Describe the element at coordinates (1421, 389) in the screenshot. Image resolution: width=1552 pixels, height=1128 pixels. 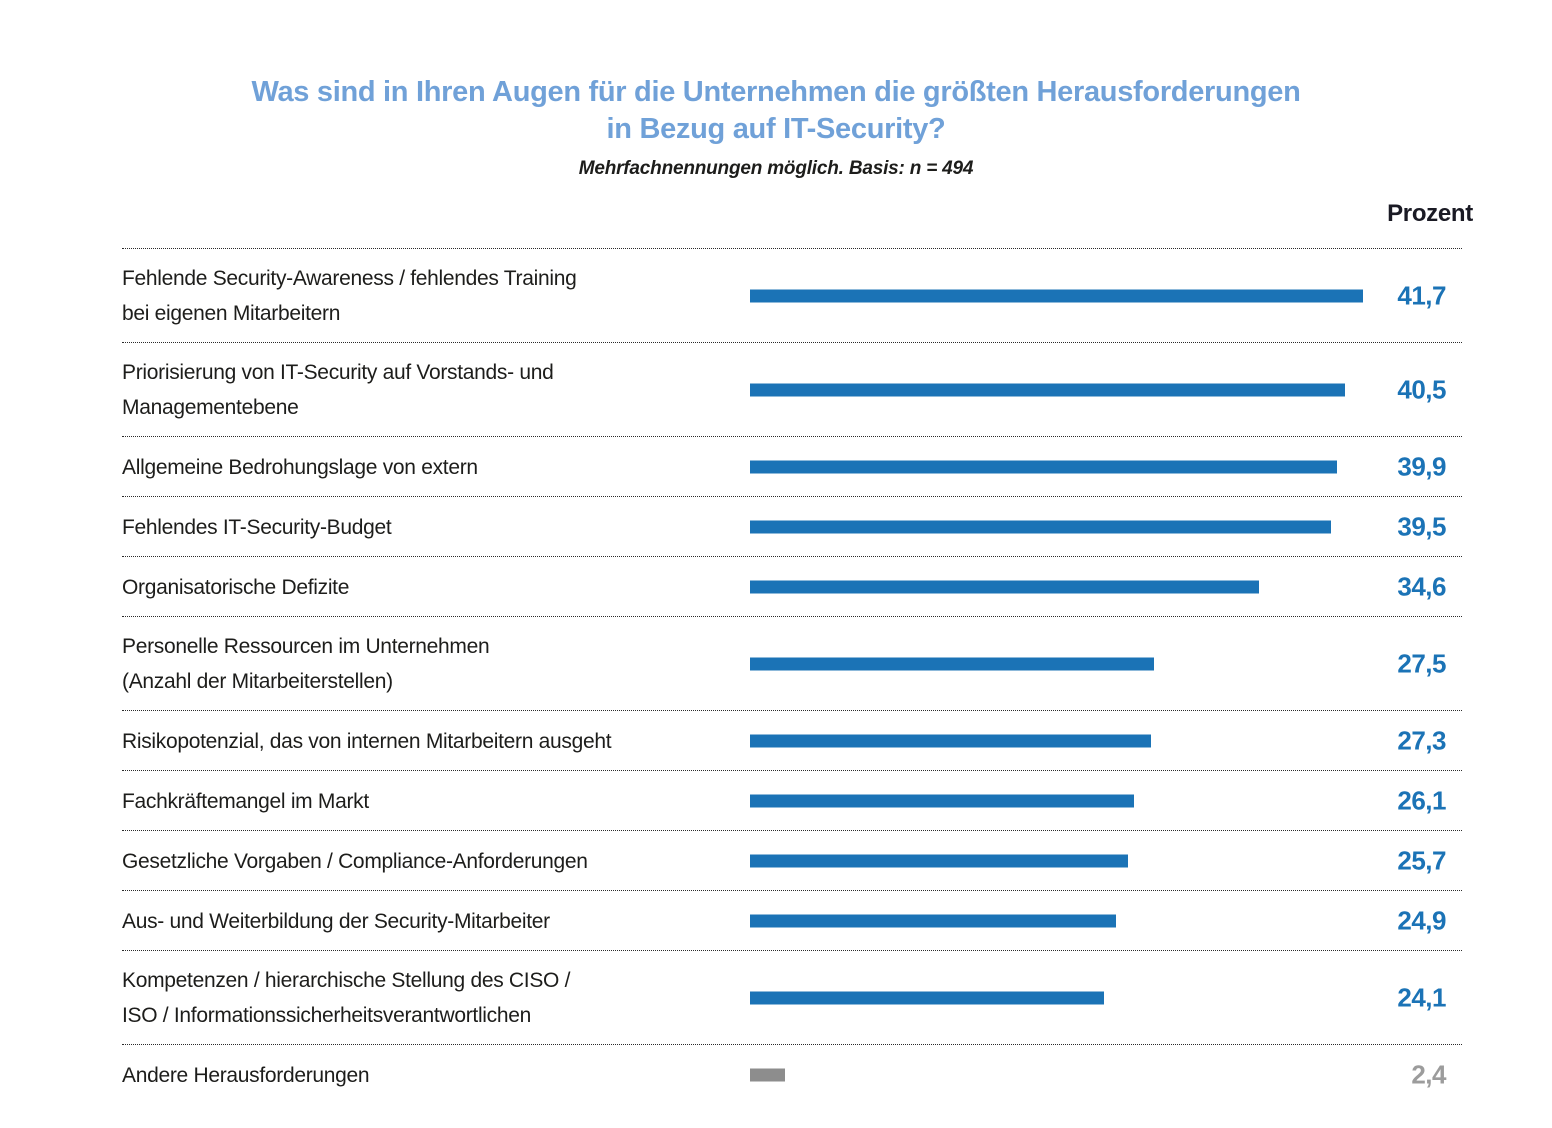
I see `value-label: 40,5` at that location.